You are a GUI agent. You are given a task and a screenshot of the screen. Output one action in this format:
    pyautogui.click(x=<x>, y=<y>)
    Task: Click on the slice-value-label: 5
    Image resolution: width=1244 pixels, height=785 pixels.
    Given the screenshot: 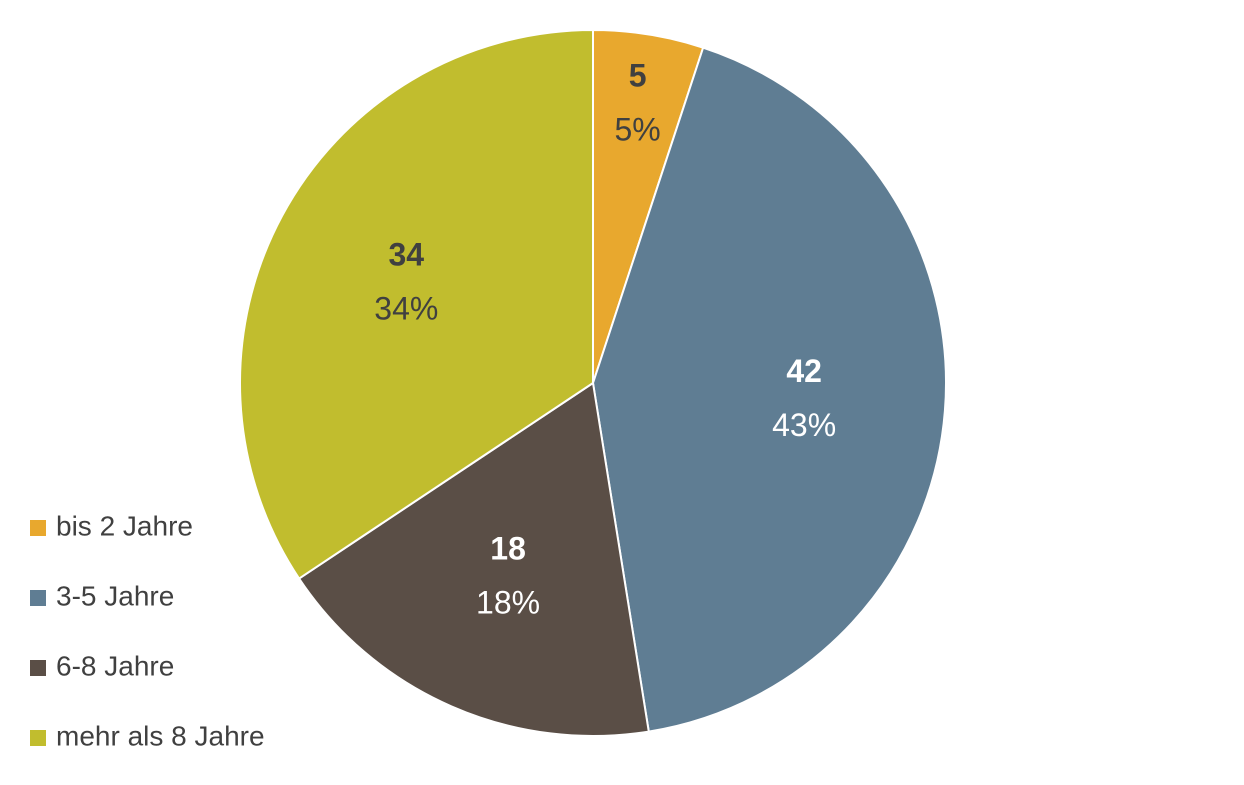 What is the action you would take?
    pyautogui.click(x=638, y=76)
    